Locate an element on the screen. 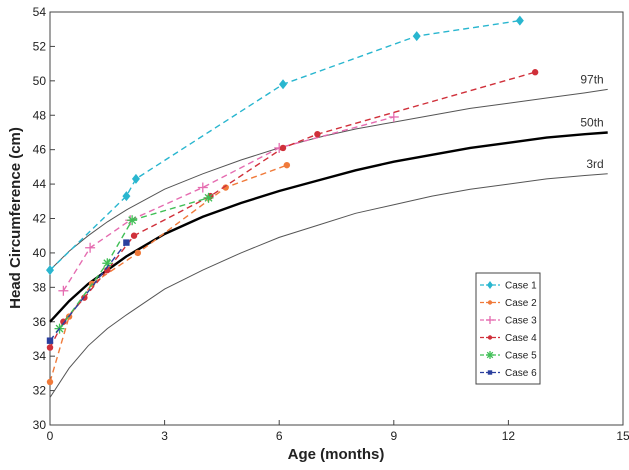 The width and height of the screenshot is (629, 470). x-tick-label: 9 is located at coordinates (393, 436).